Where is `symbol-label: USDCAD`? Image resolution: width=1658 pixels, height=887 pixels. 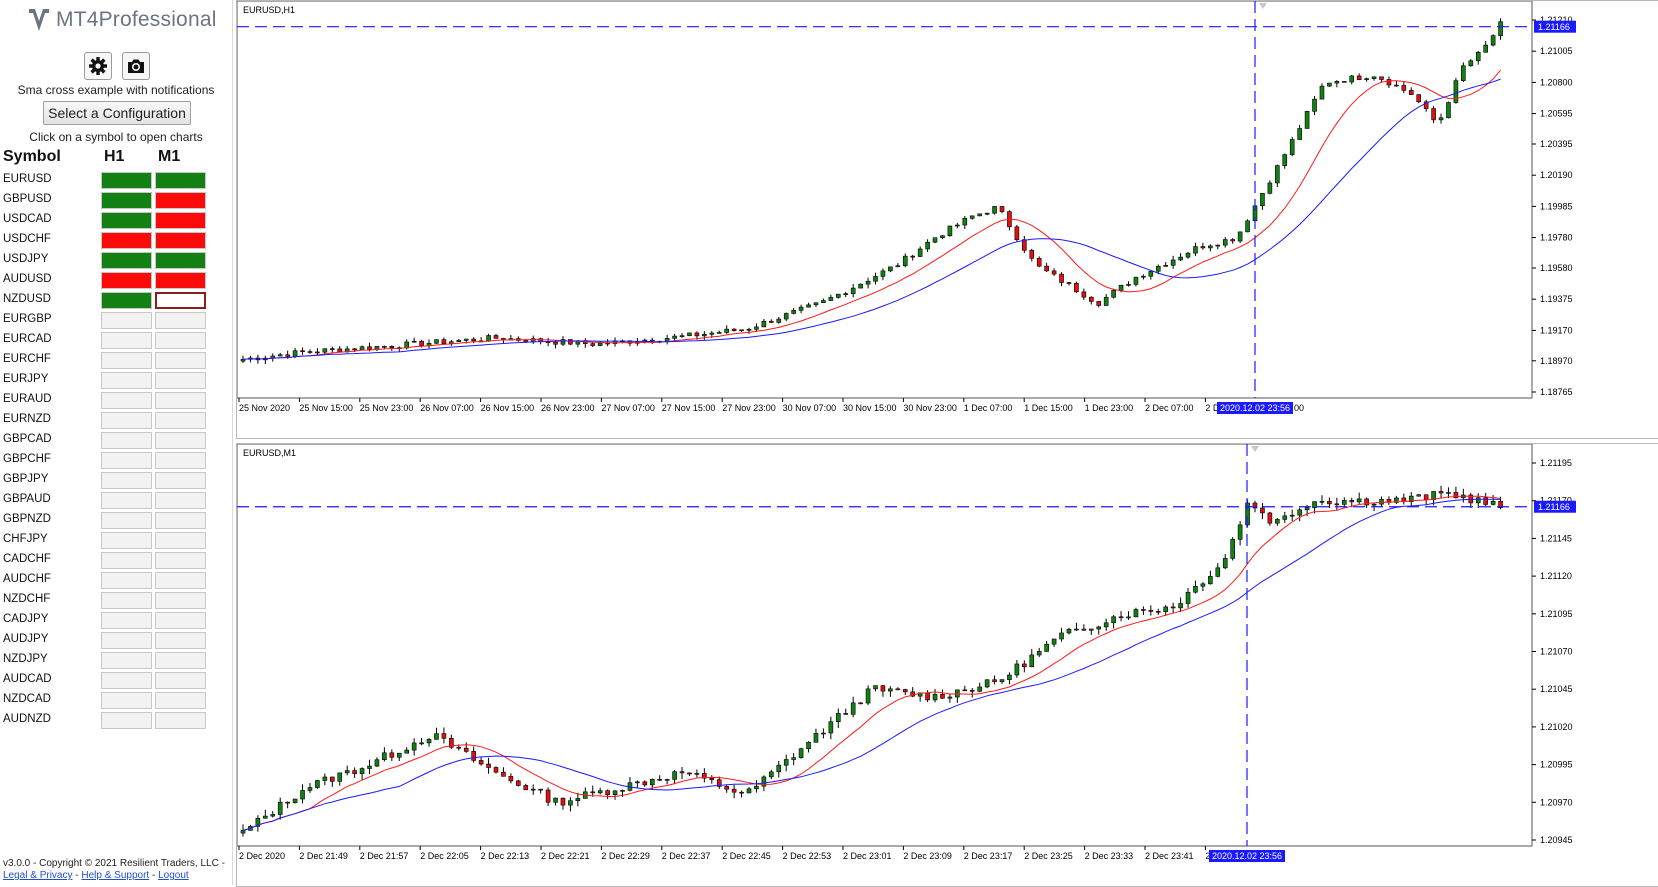 symbol-label: USDCAD is located at coordinates (27, 219).